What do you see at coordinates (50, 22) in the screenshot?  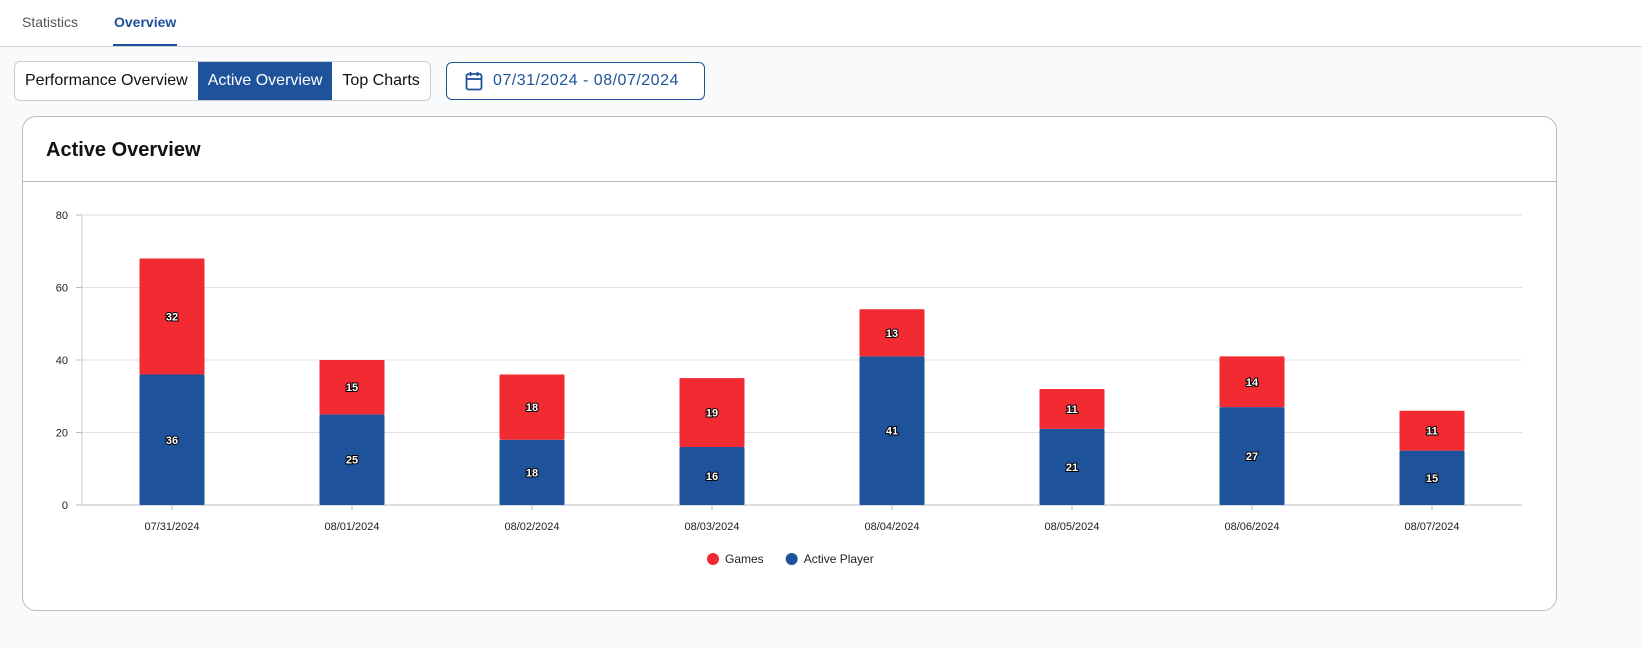 I see `tab-statistics: Statistics` at bounding box center [50, 22].